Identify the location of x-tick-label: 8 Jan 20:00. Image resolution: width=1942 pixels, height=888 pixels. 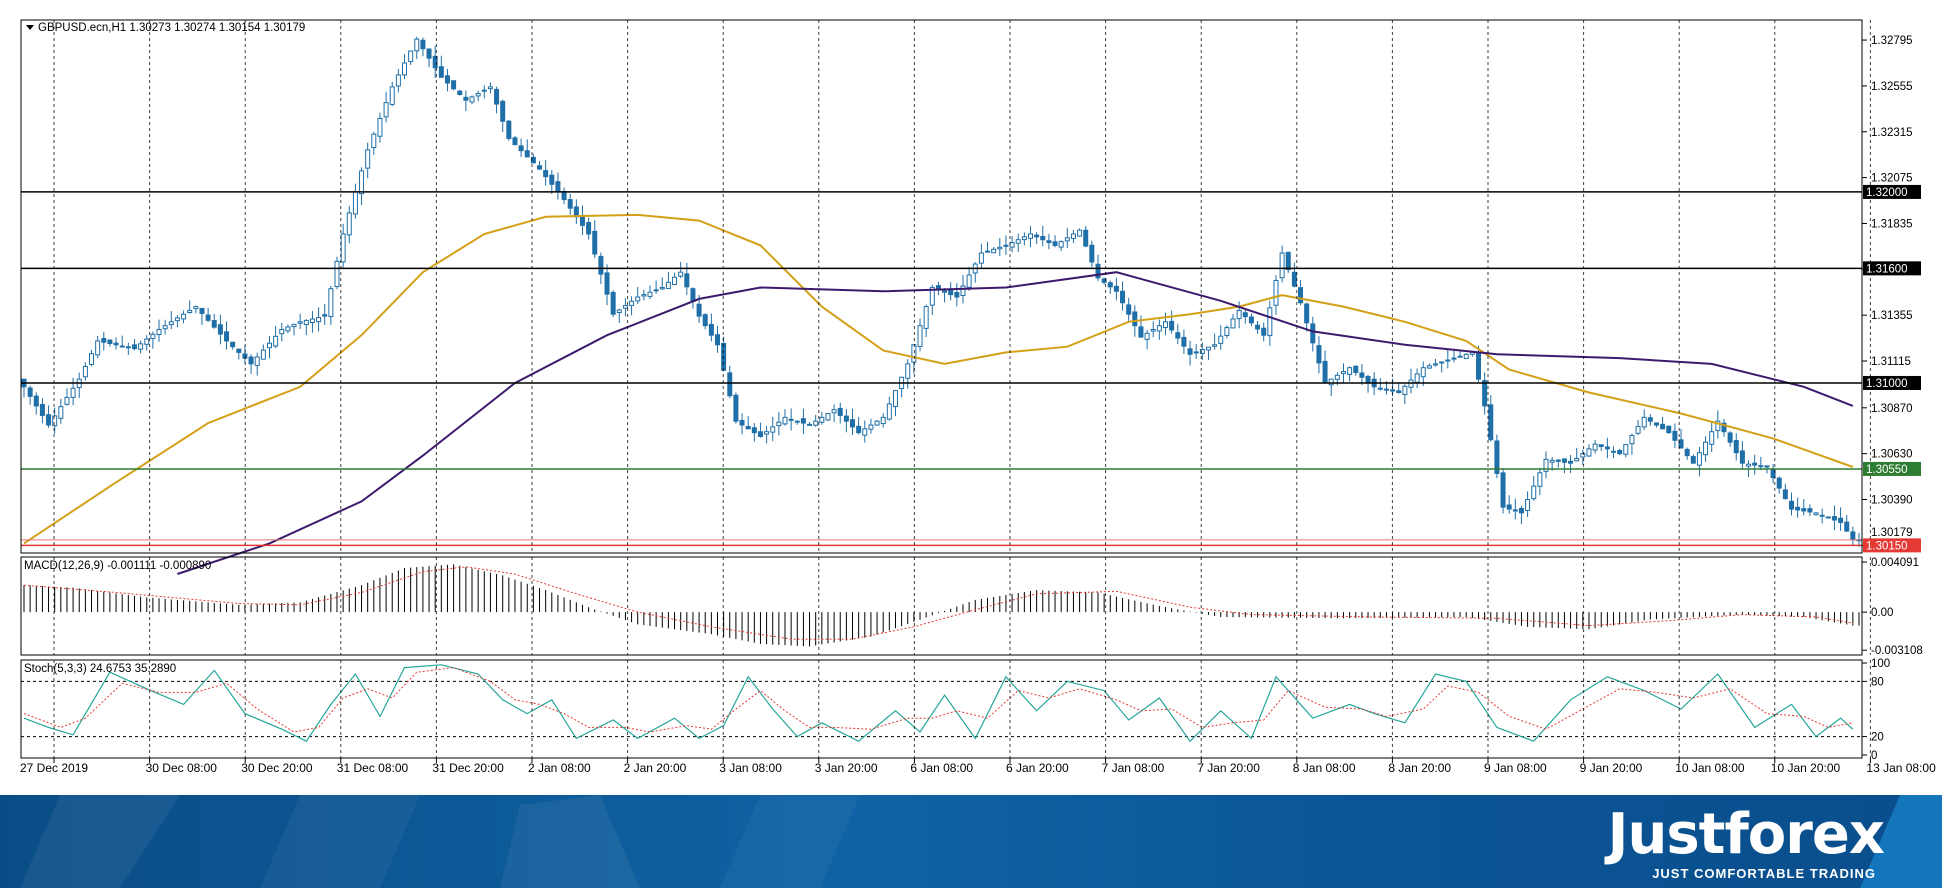
(1419, 768).